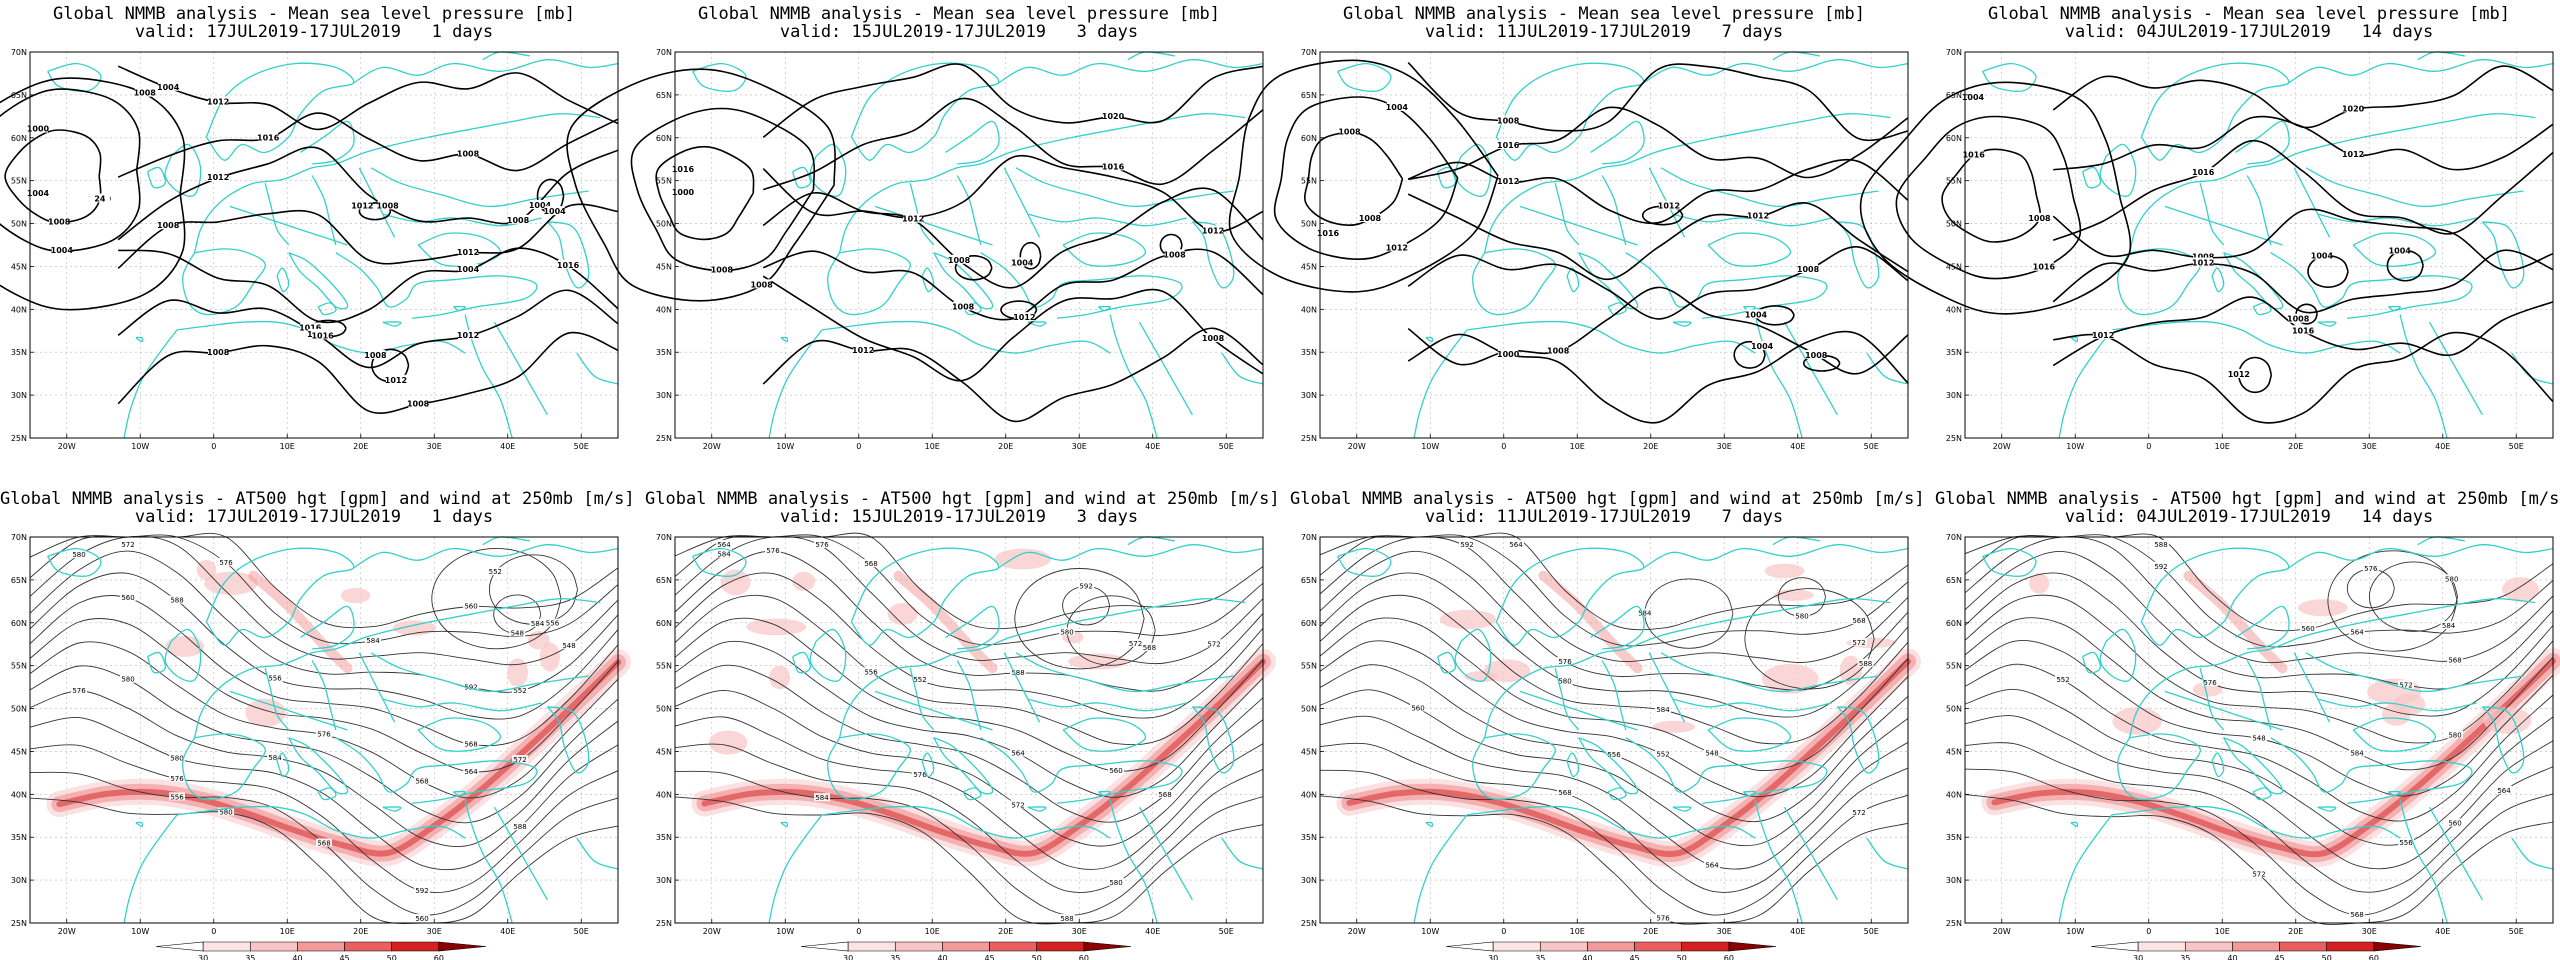  I want to click on colorbar-label: 50, so click(1682, 957).